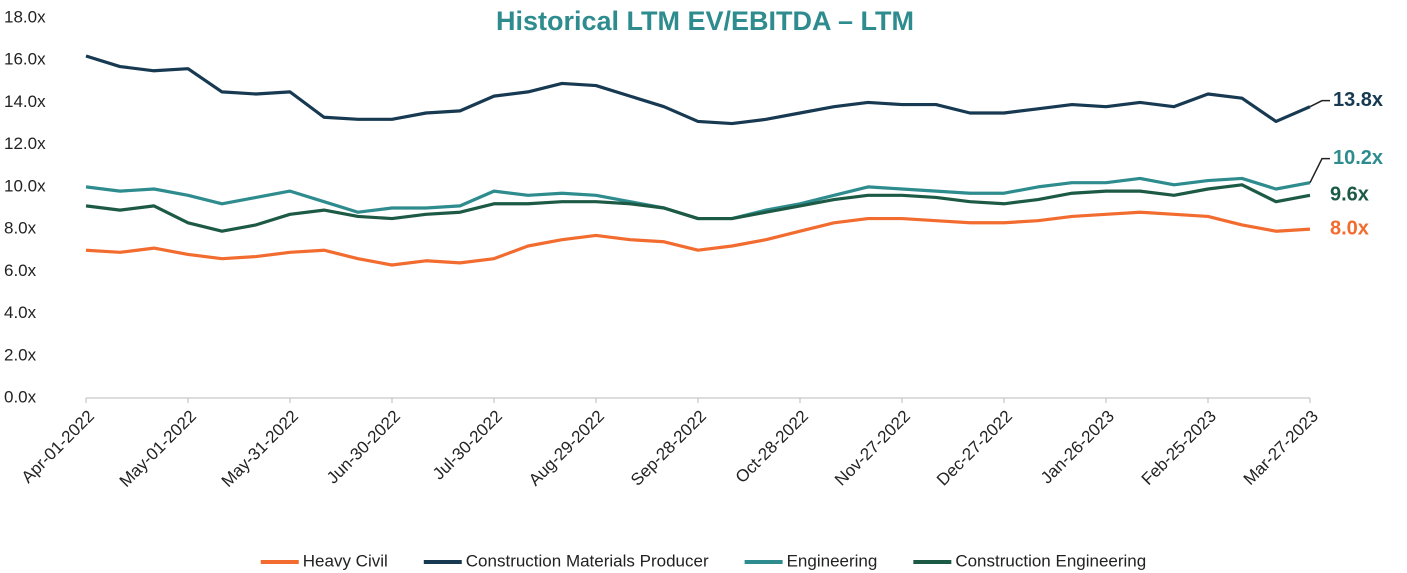 The height and width of the screenshot is (573, 1407). What do you see at coordinates (1281, 448) in the screenshot?
I see `x-tick-label: Mar-27-2023` at bounding box center [1281, 448].